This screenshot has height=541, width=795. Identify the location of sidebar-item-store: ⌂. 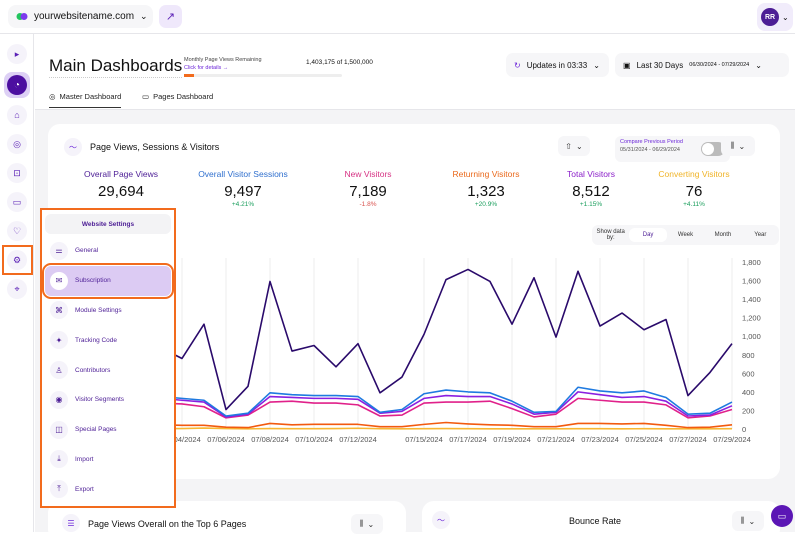
(17, 115).